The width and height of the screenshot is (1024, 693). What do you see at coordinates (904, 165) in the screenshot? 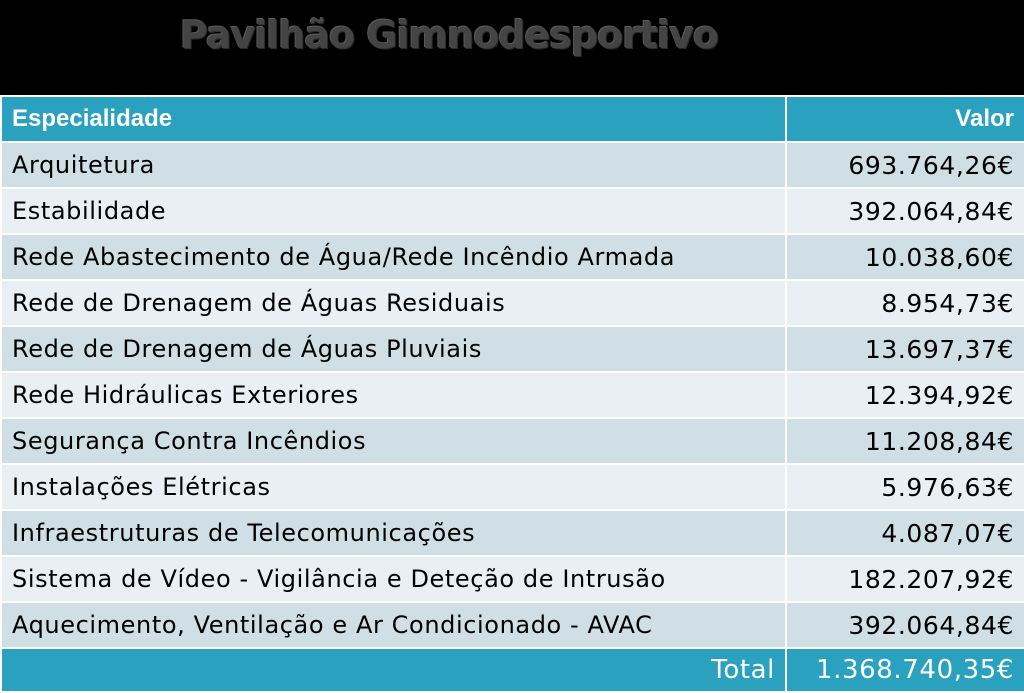
I see `value-cell: 693.764,26€` at bounding box center [904, 165].